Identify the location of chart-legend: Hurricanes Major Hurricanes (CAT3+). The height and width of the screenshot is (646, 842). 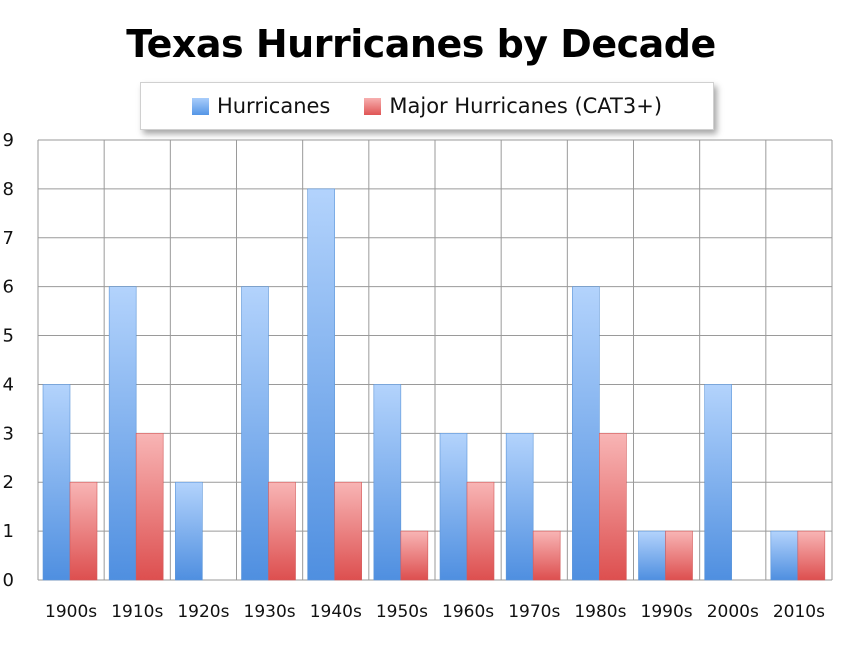
(427, 106).